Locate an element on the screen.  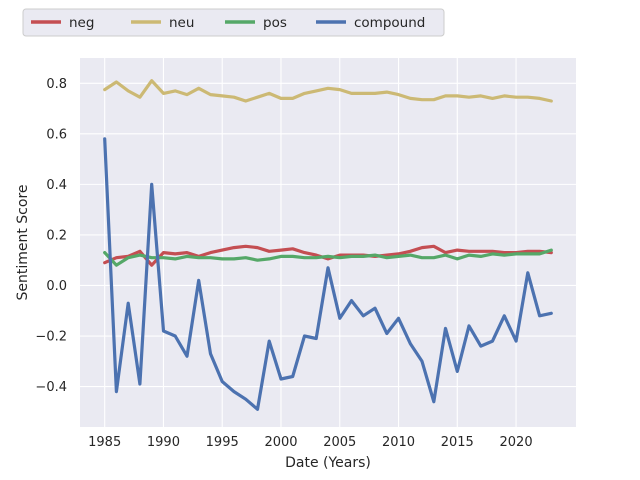
y-tick-label: −0.2 is located at coordinates (51, 337).